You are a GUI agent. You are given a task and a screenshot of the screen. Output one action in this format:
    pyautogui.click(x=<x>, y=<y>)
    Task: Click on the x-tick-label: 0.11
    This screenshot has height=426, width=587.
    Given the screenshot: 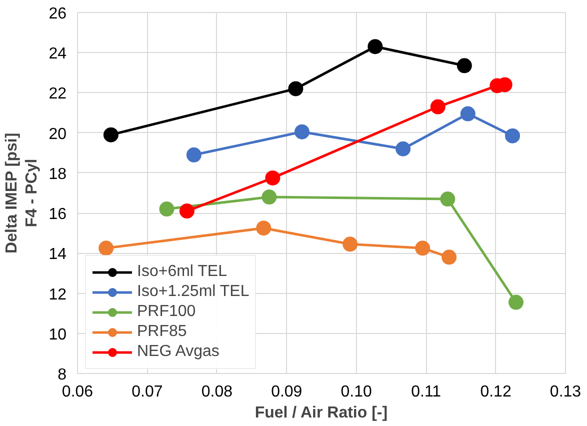 What is the action you would take?
    pyautogui.click(x=426, y=392)
    